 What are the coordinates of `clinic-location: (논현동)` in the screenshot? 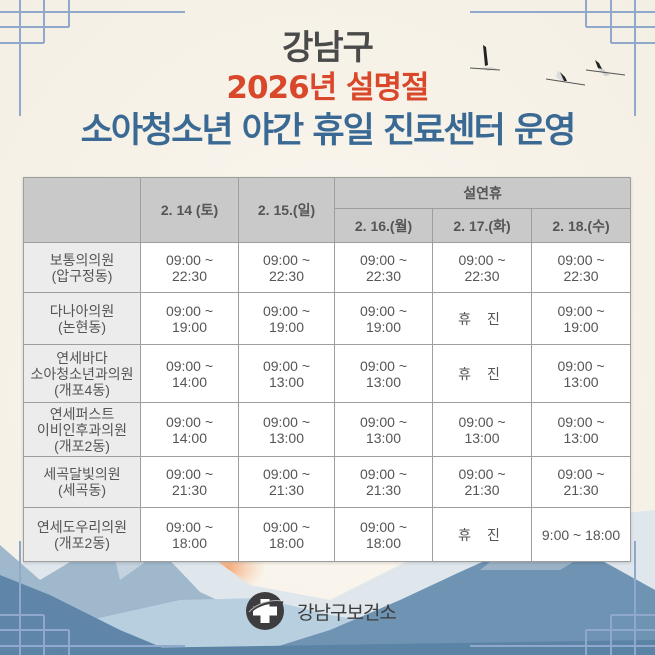 It's located at (82, 326).